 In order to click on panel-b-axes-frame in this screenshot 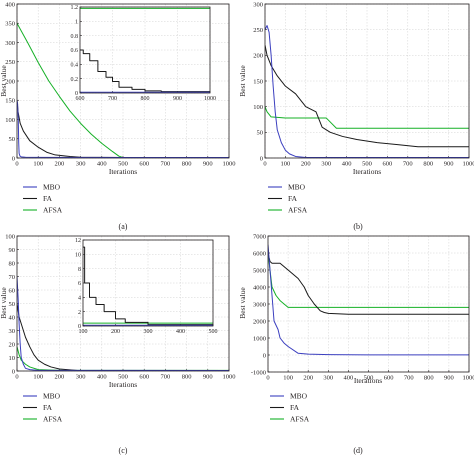, I will do `click(367, 81)`.